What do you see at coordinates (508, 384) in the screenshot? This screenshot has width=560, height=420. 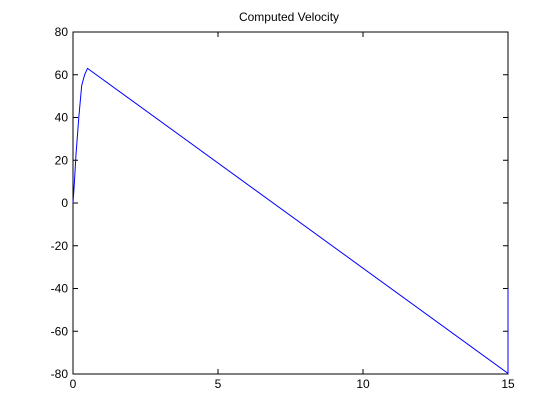 I see `x-tick-label: 15` at bounding box center [508, 384].